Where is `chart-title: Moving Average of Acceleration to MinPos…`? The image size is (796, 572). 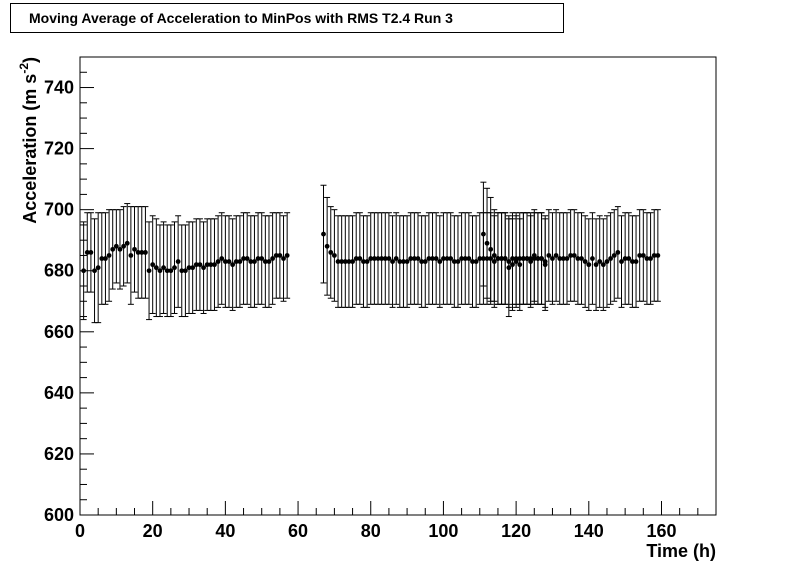
chart-title: Moving Average of Acceleration to MinPos… is located at coordinates (241, 18).